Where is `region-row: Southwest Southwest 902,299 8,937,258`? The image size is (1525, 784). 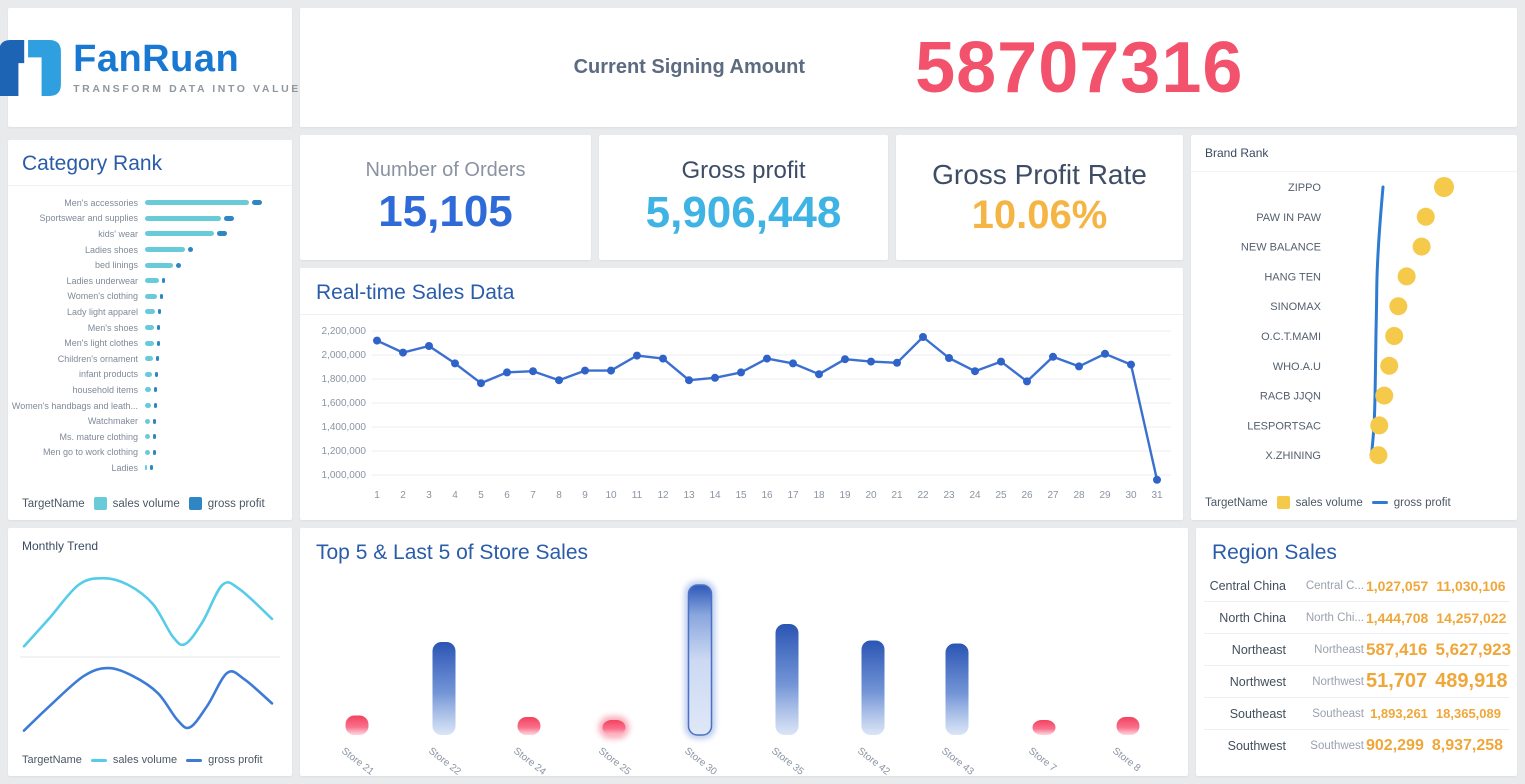 region-row: Southwest Southwest 902,299 8,937,258 is located at coordinates (1356, 745).